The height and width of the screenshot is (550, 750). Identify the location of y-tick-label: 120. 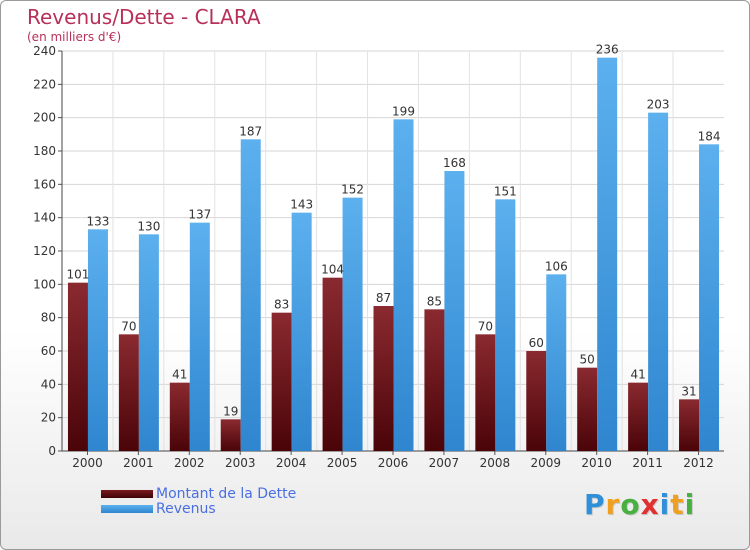
(44, 251).